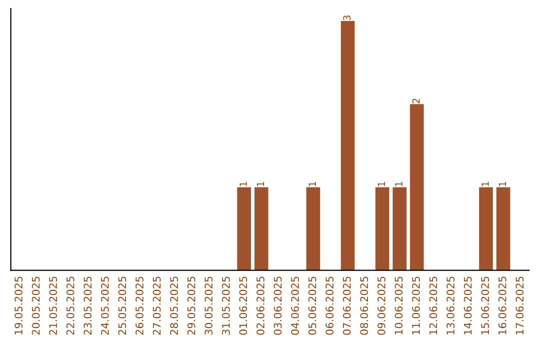  Describe the element at coordinates (450, 305) in the screenshot. I see `x-tick-label: 13.06.2025` at that location.